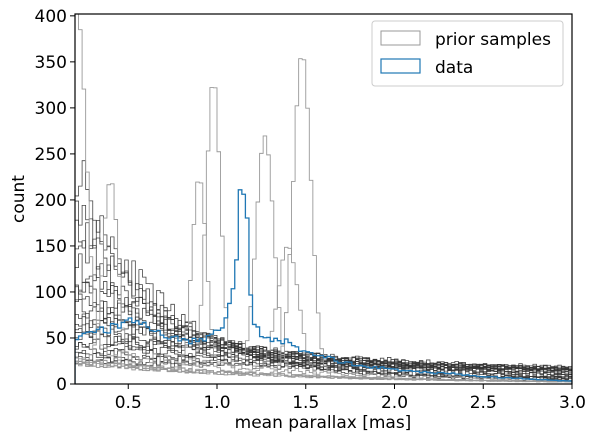 The height and width of the screenshot is (442, 594). Describe the element at coordinates (61, 385) in the screenshot. I see `y-tick-label: 0` at that location.